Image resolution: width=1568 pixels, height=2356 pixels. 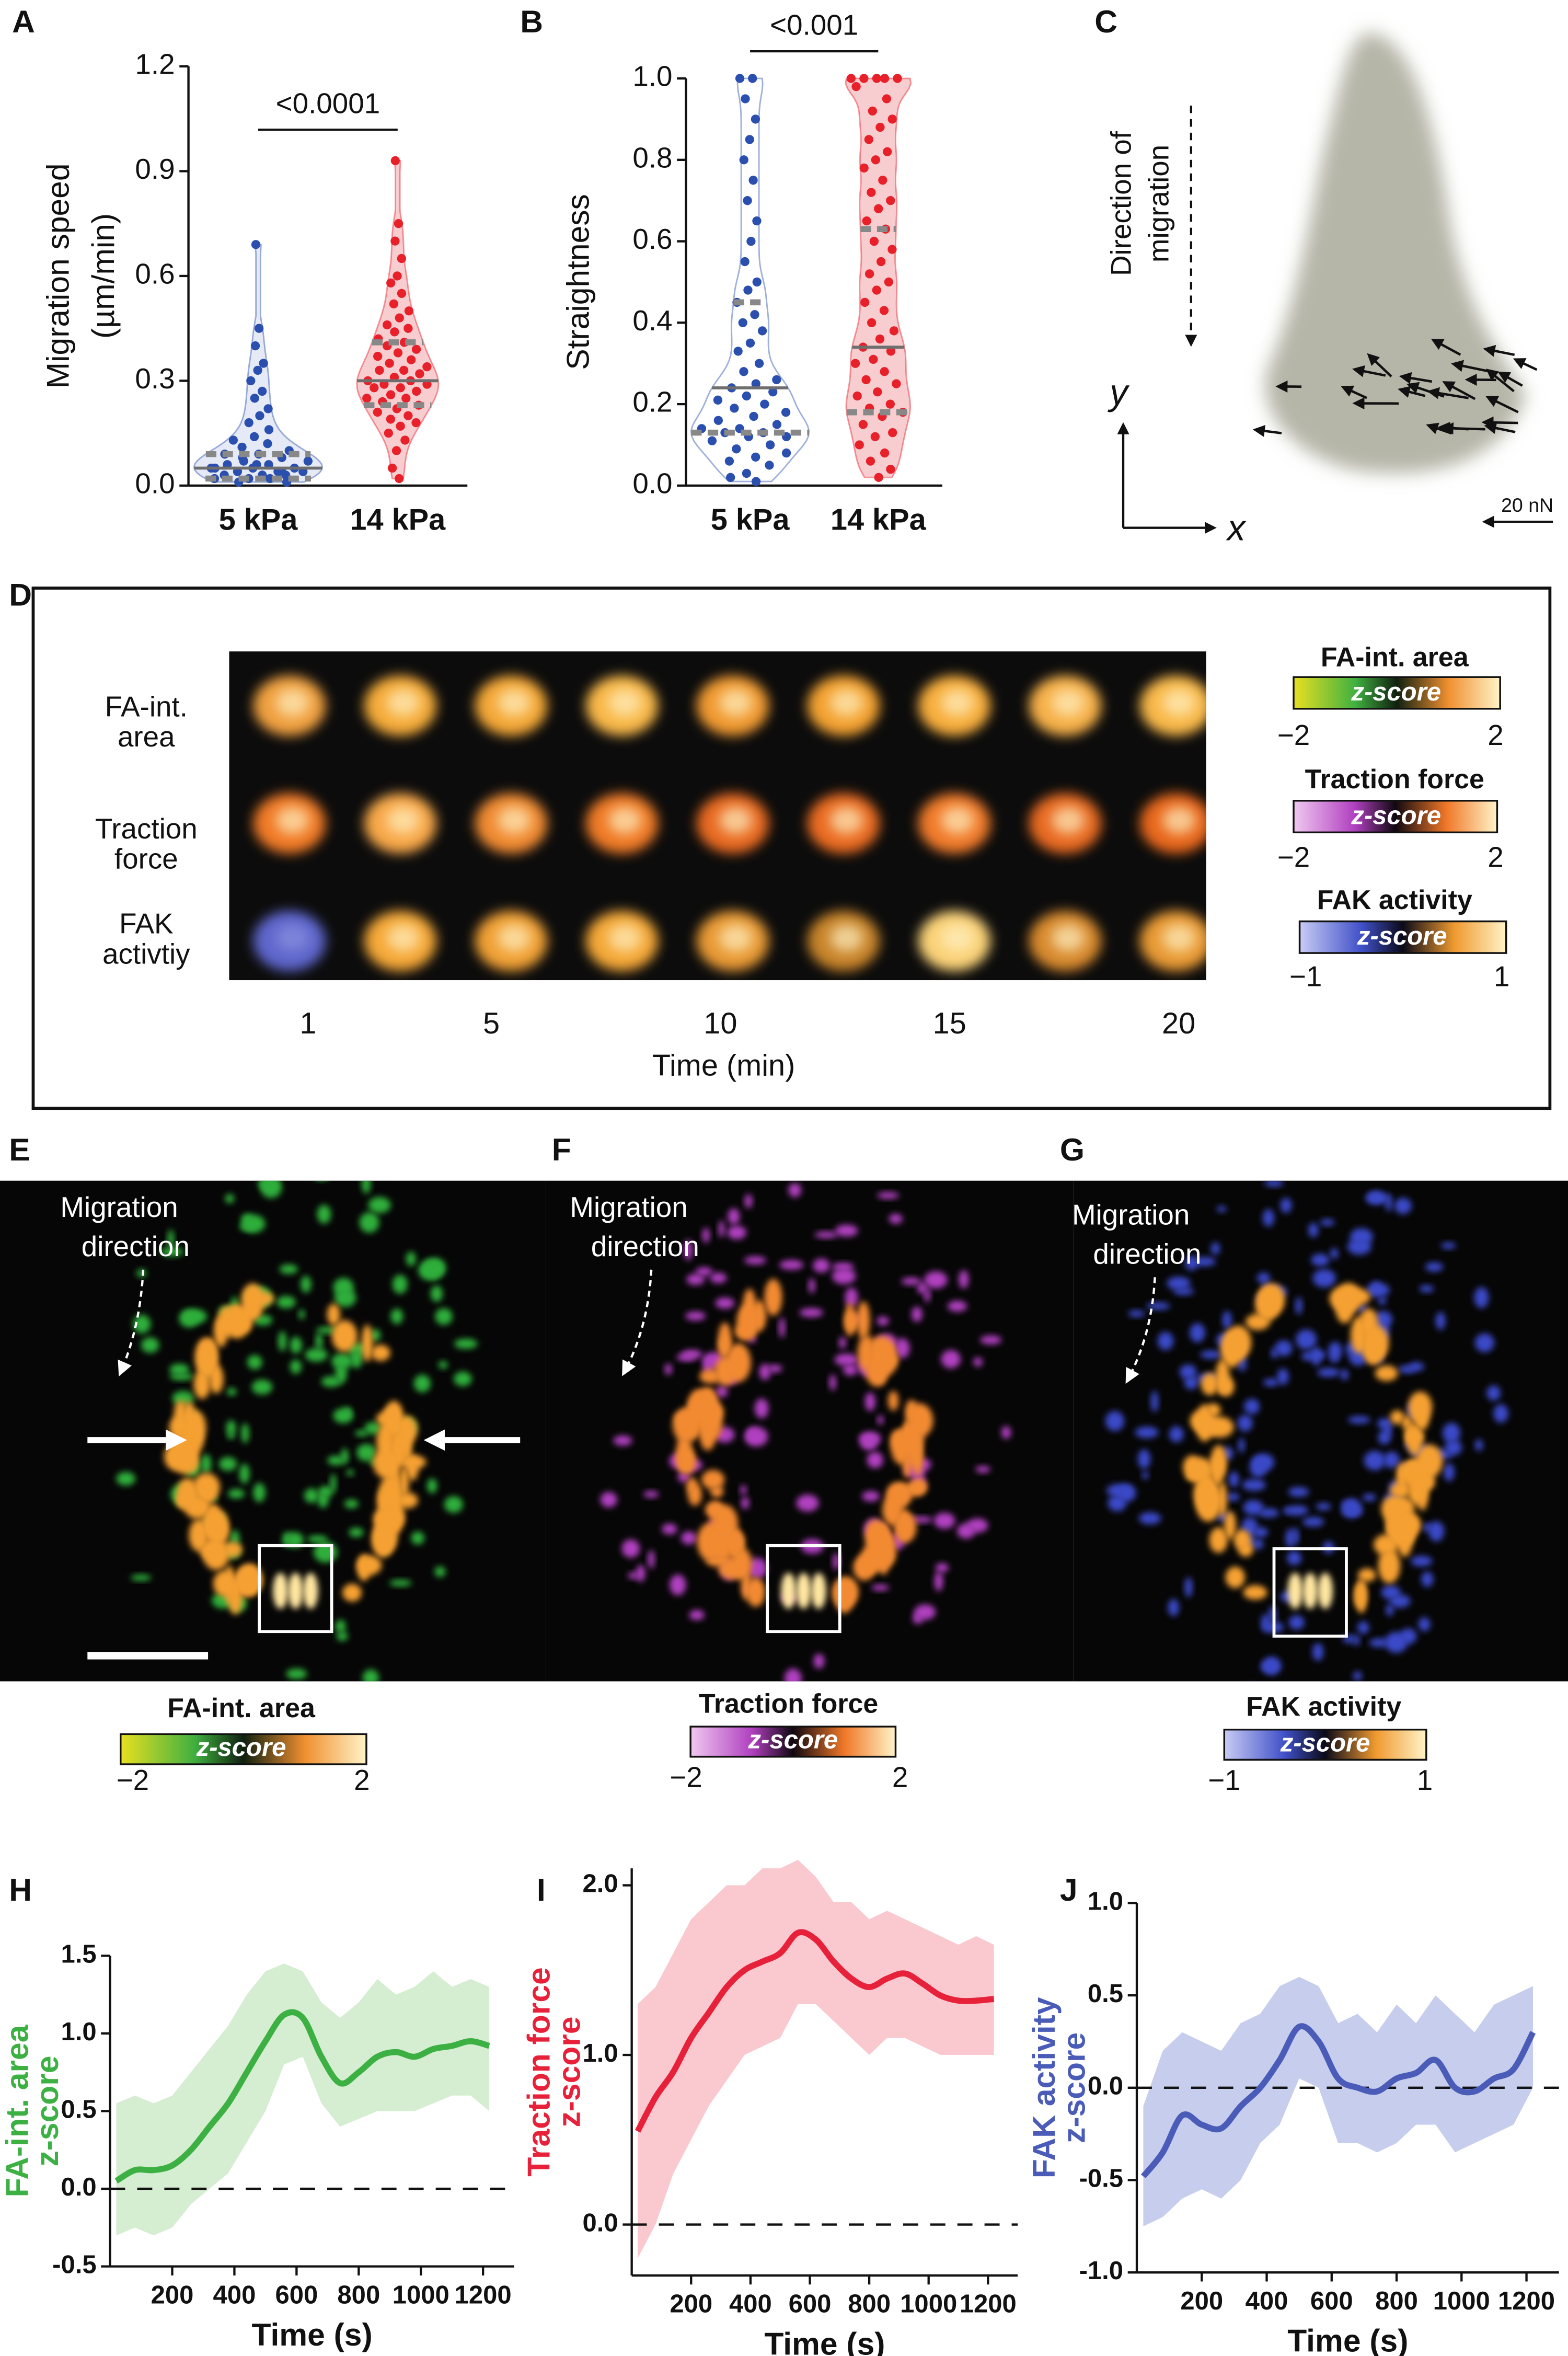 I want to click on colorbar-text: z-score, so click(x=241, y=1747).